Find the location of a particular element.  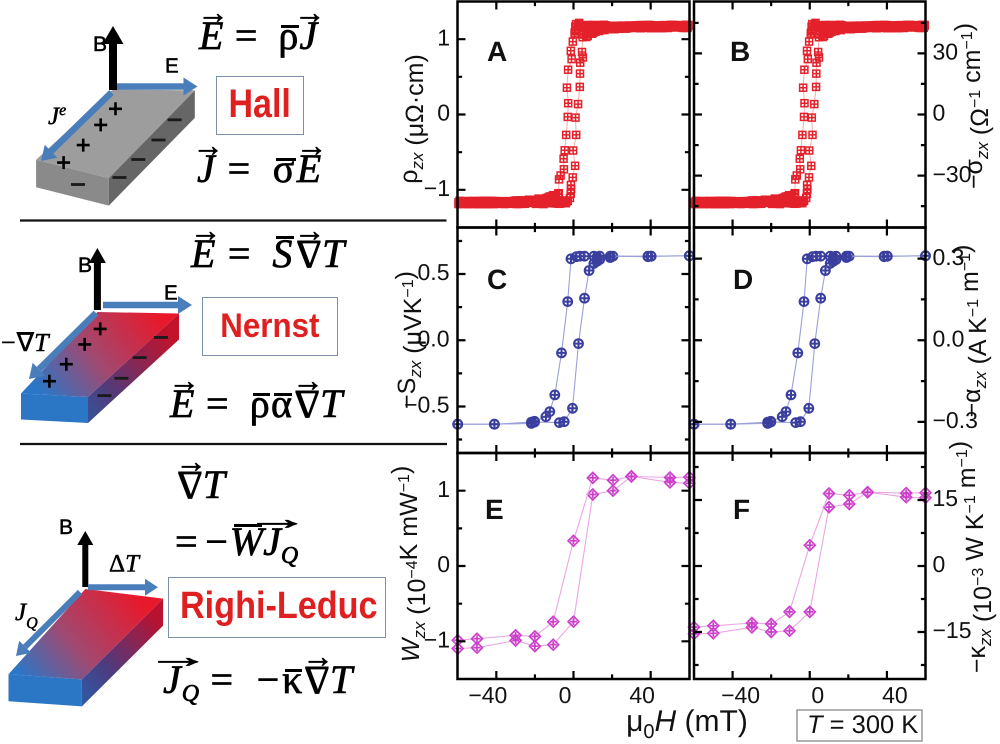

svg-text: Wzx (10−4K mW−1) is located at coordinates (409, 564).